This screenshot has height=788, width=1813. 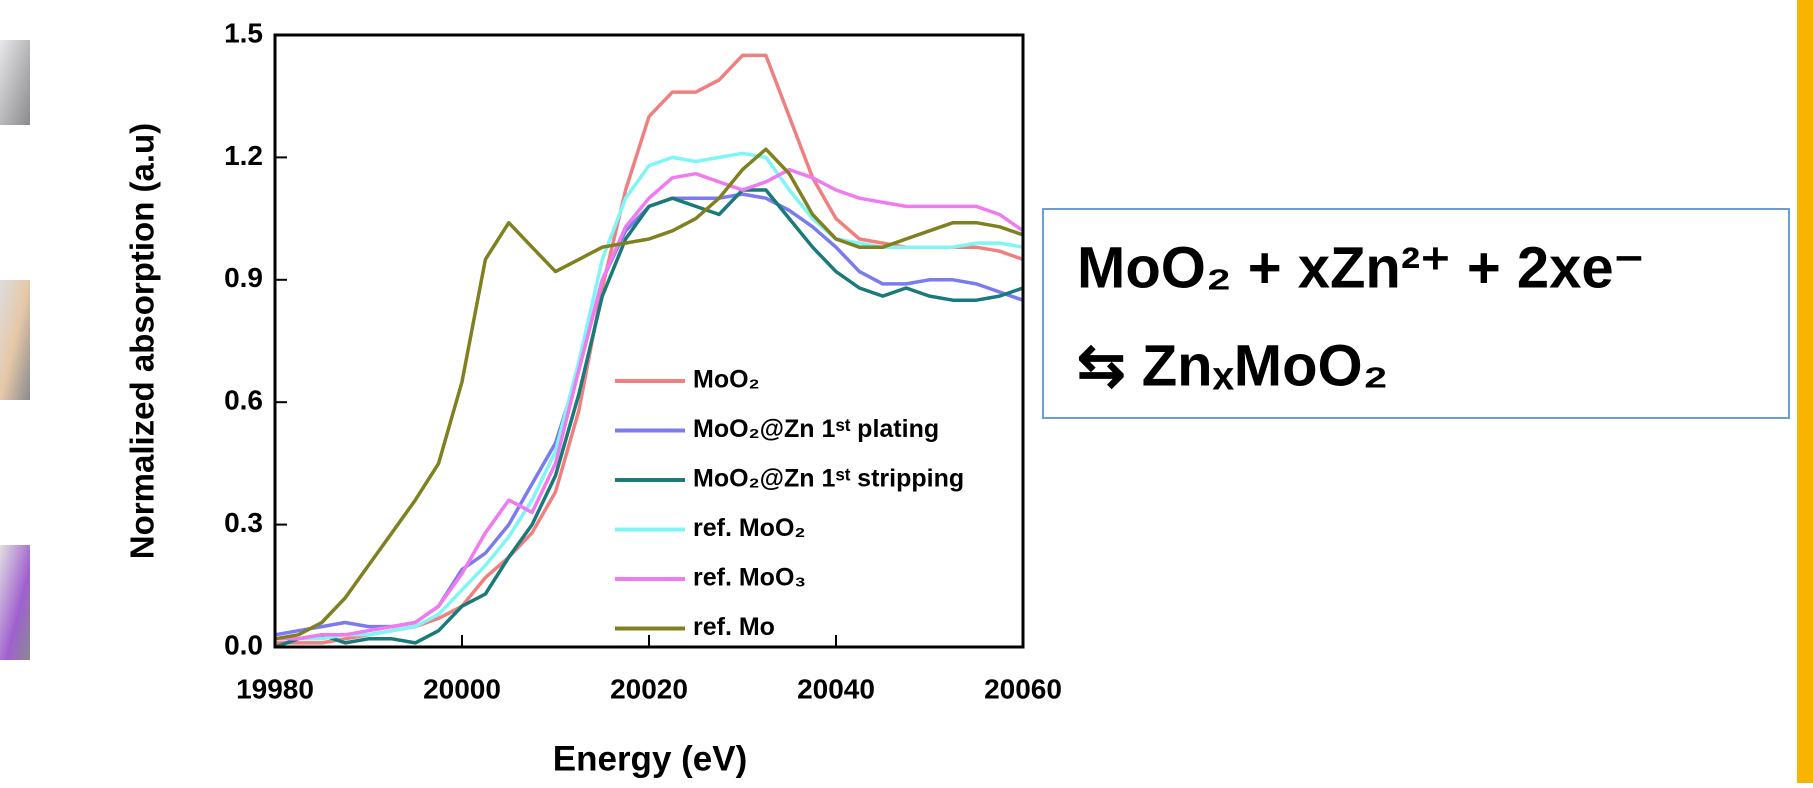 I want to click on y-tick-label: 0.9, so click(x=243, y=277).